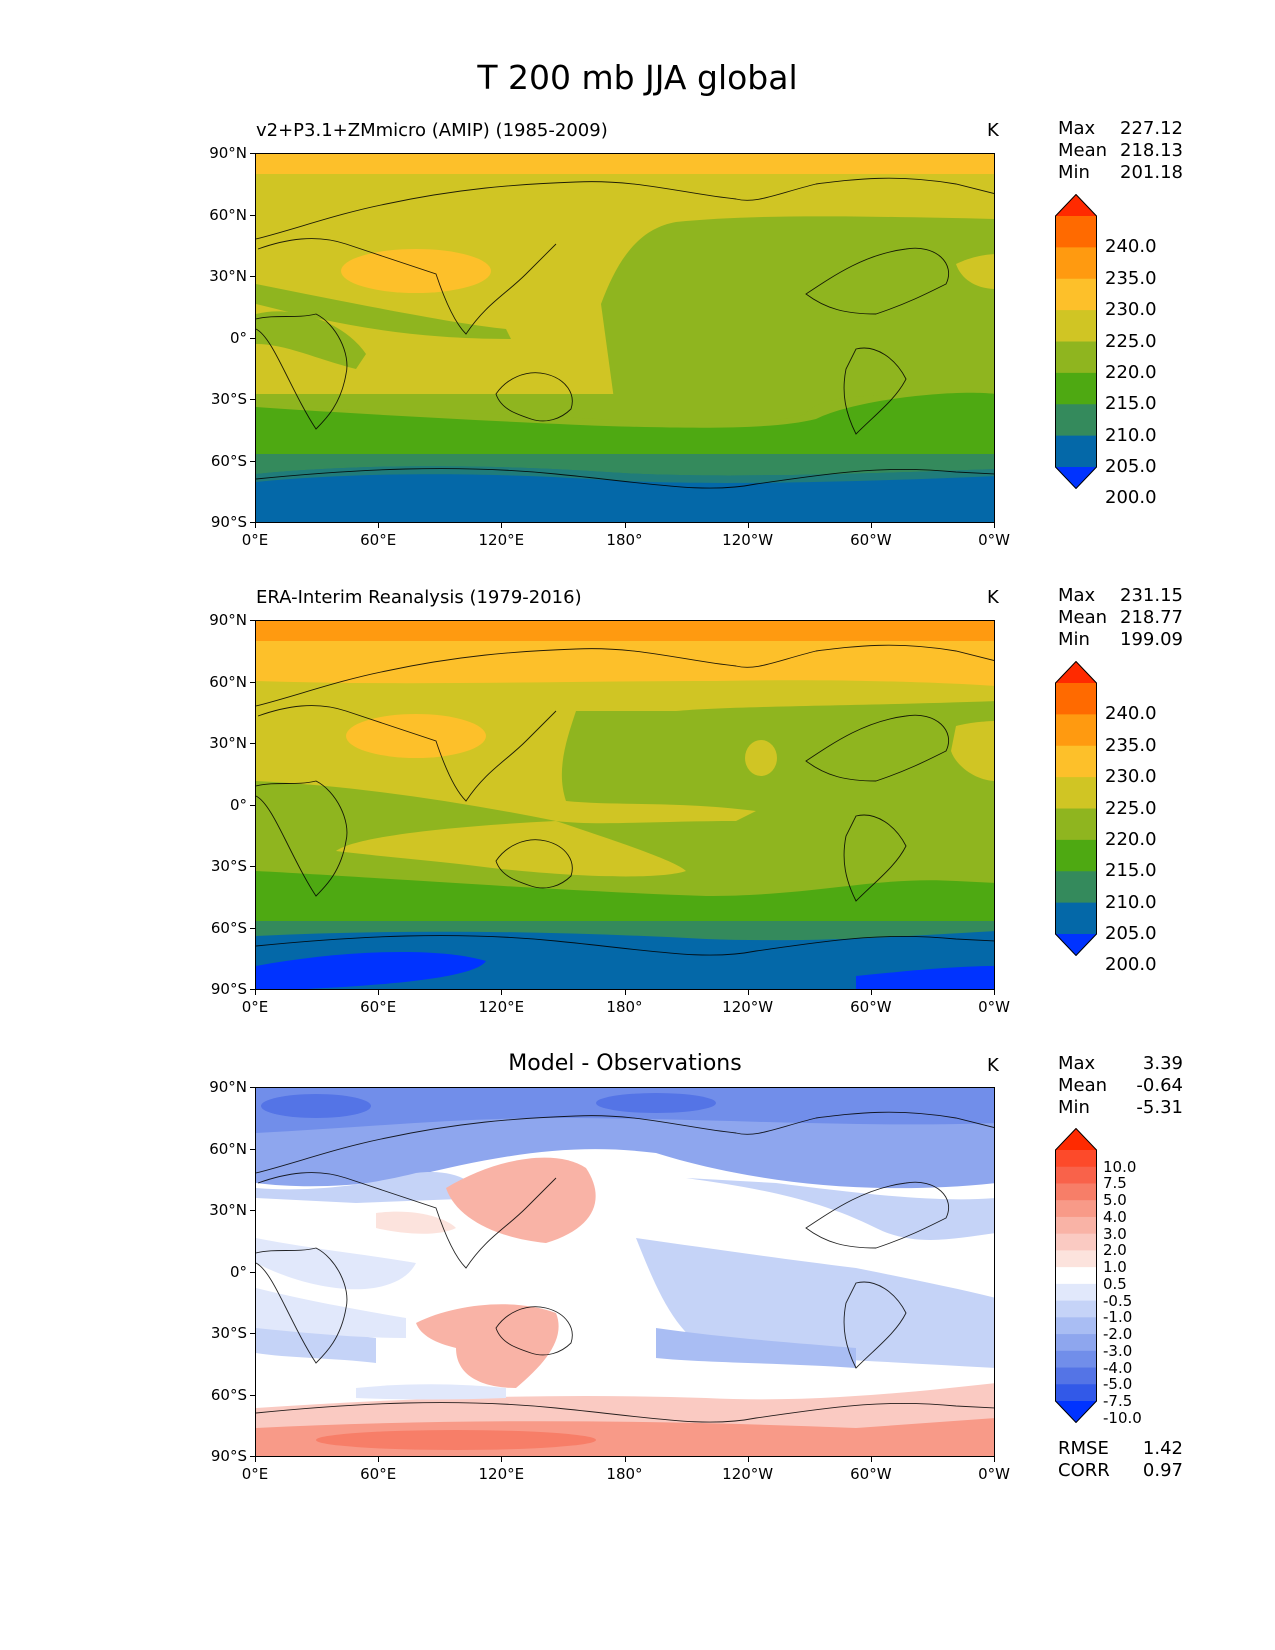 The width and height of the screenshot is (1275, 1650). Describe the element at coordinates (625, 805) in the screenshot. I see `panel-2-map` at that location.